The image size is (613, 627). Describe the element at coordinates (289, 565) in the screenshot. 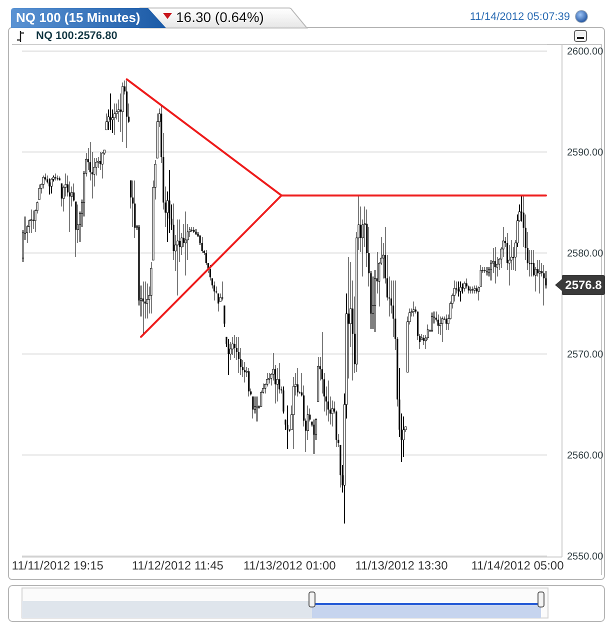

I see `x-tick-label: 11/13/2012 01:00` at that location.